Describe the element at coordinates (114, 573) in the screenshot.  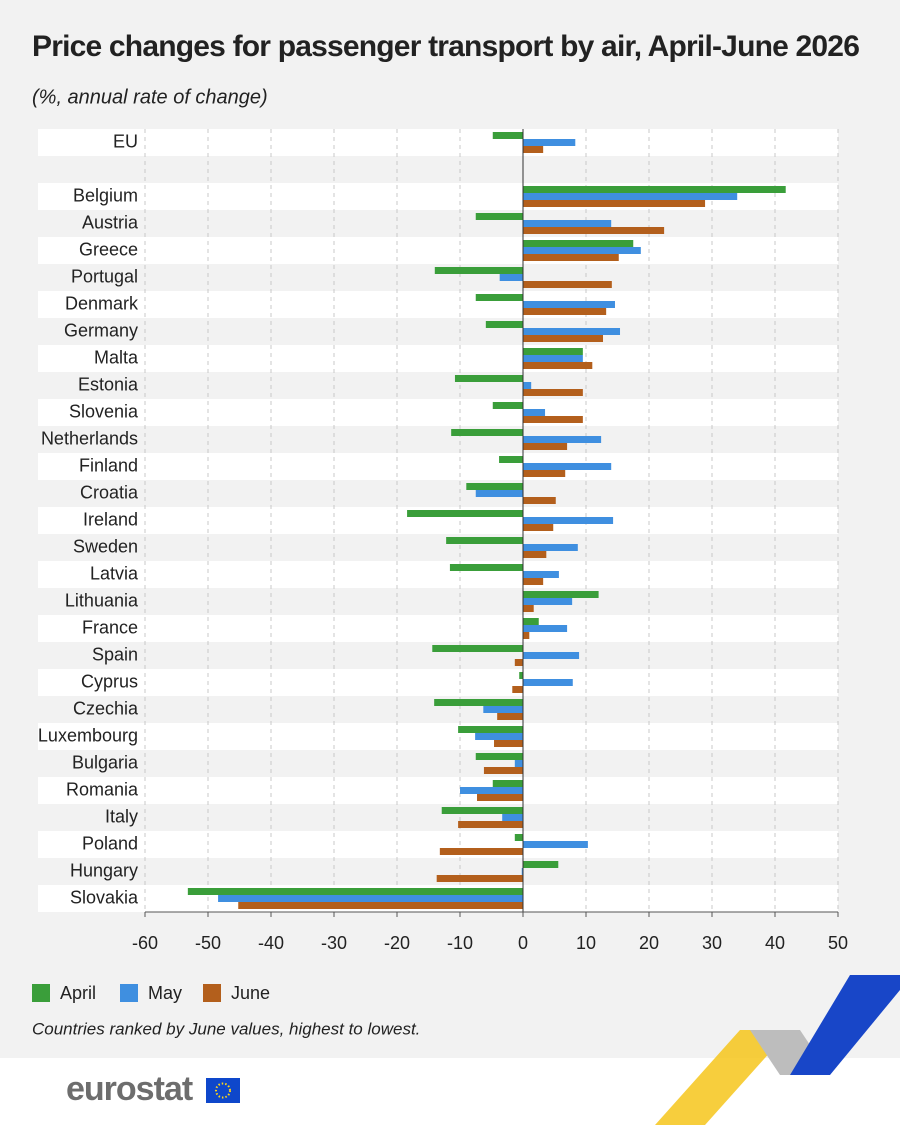
I see `y-tick-label: Latvia` at that location.